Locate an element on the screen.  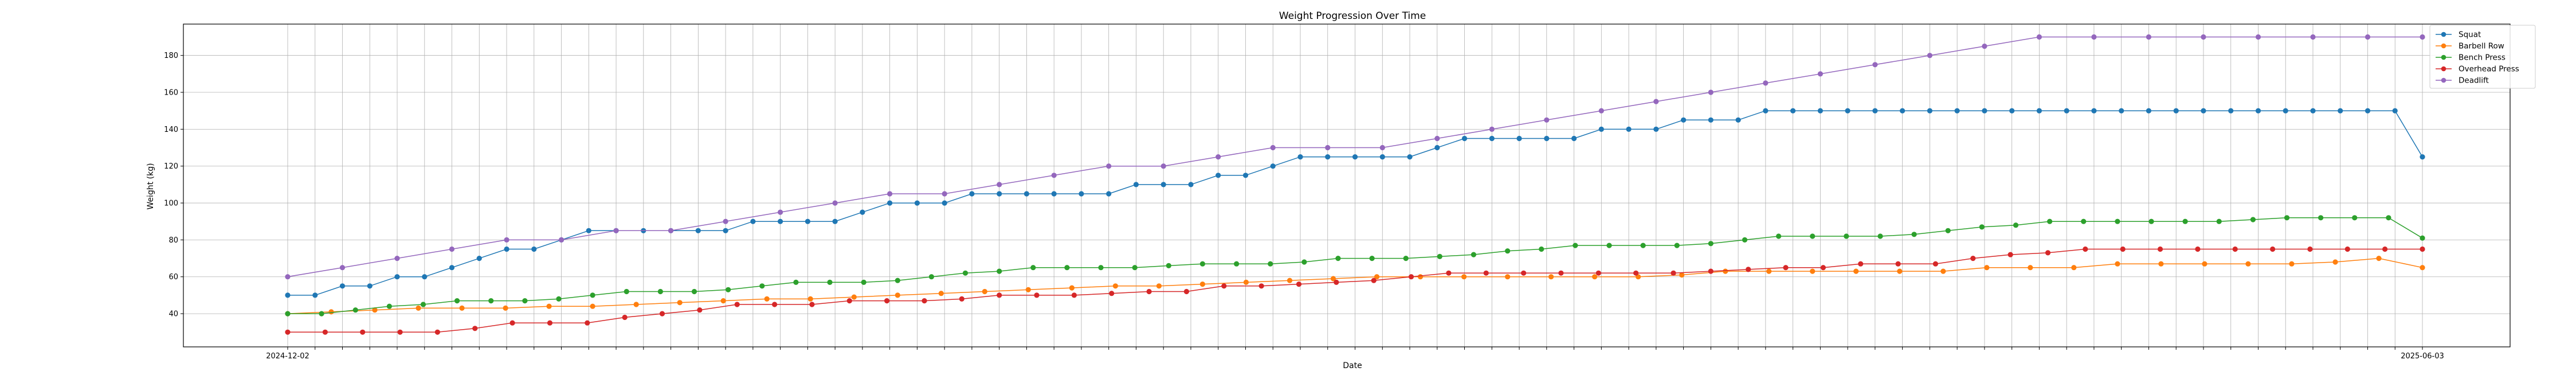
x-axis-ticks: 2024-12-02 2025-06-03 is located at coordinates (1355, 354).